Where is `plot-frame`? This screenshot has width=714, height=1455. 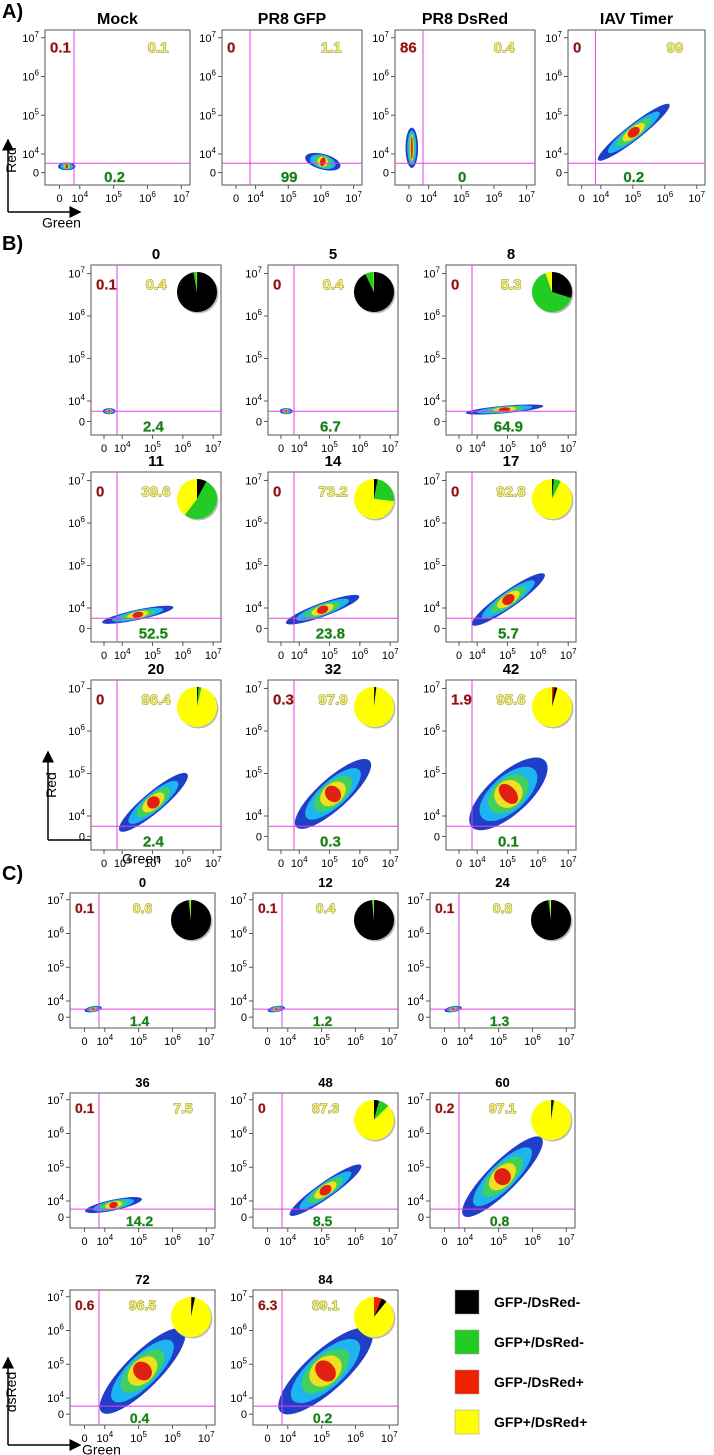 plot-frame is located at coordinates (636, 107).